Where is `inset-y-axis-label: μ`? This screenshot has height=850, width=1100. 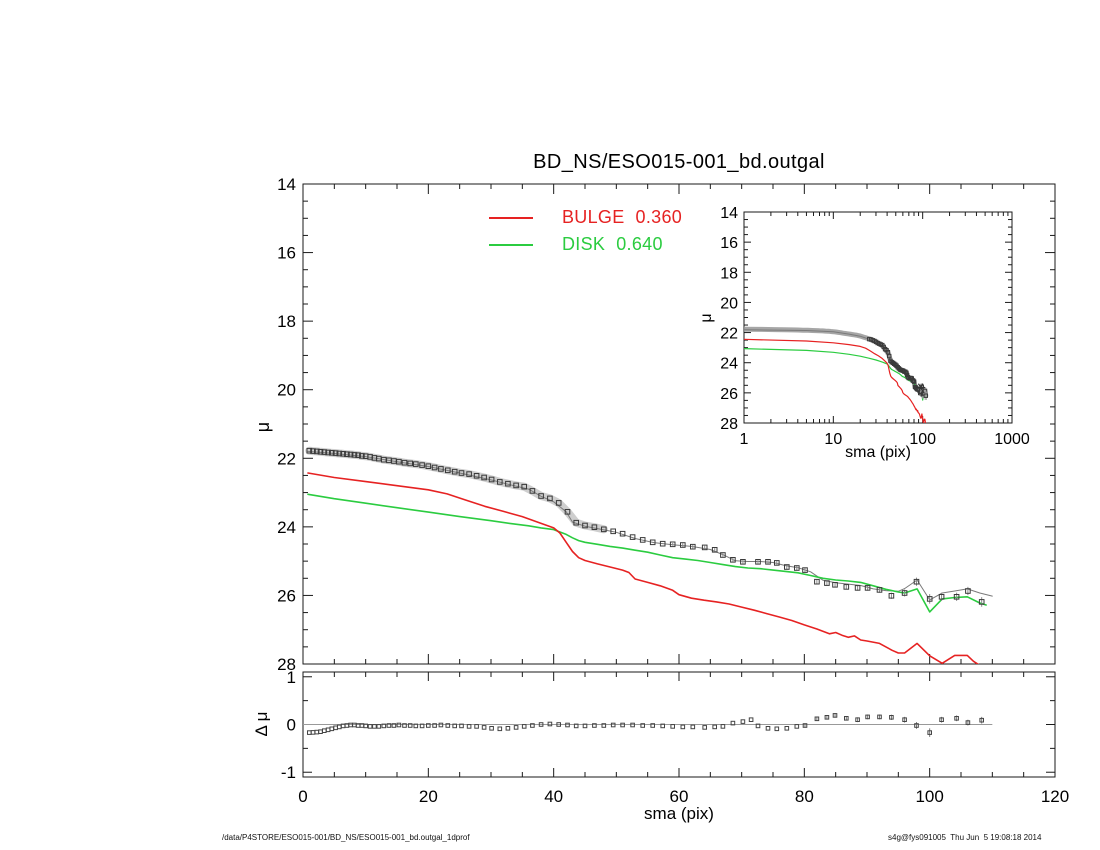 inset-y-axis-label: μ is located at coordinates (706, 318).